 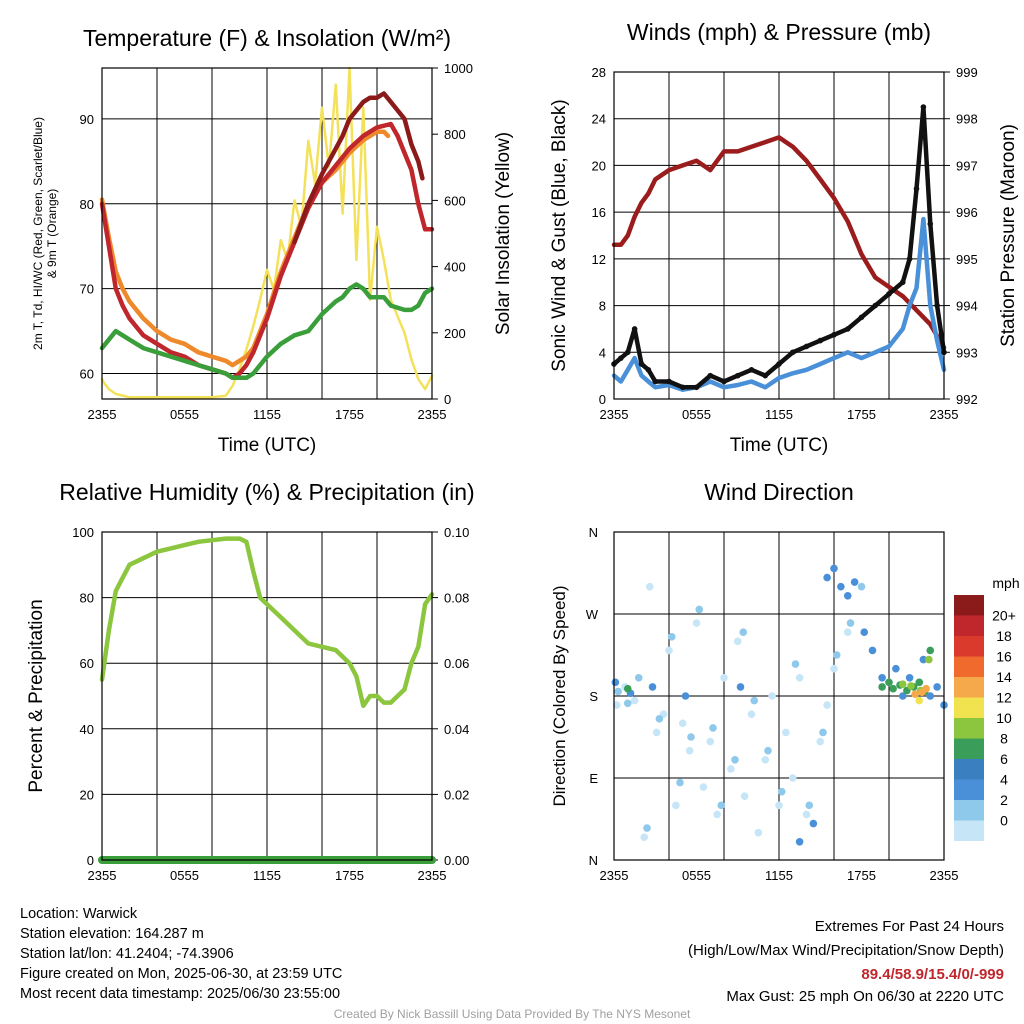 What do you see at coordinates (779, 32) in the screenshot?
I see `chart-title: Winds (mph) & Pressure (mb)` at bounding box center [779, 32].